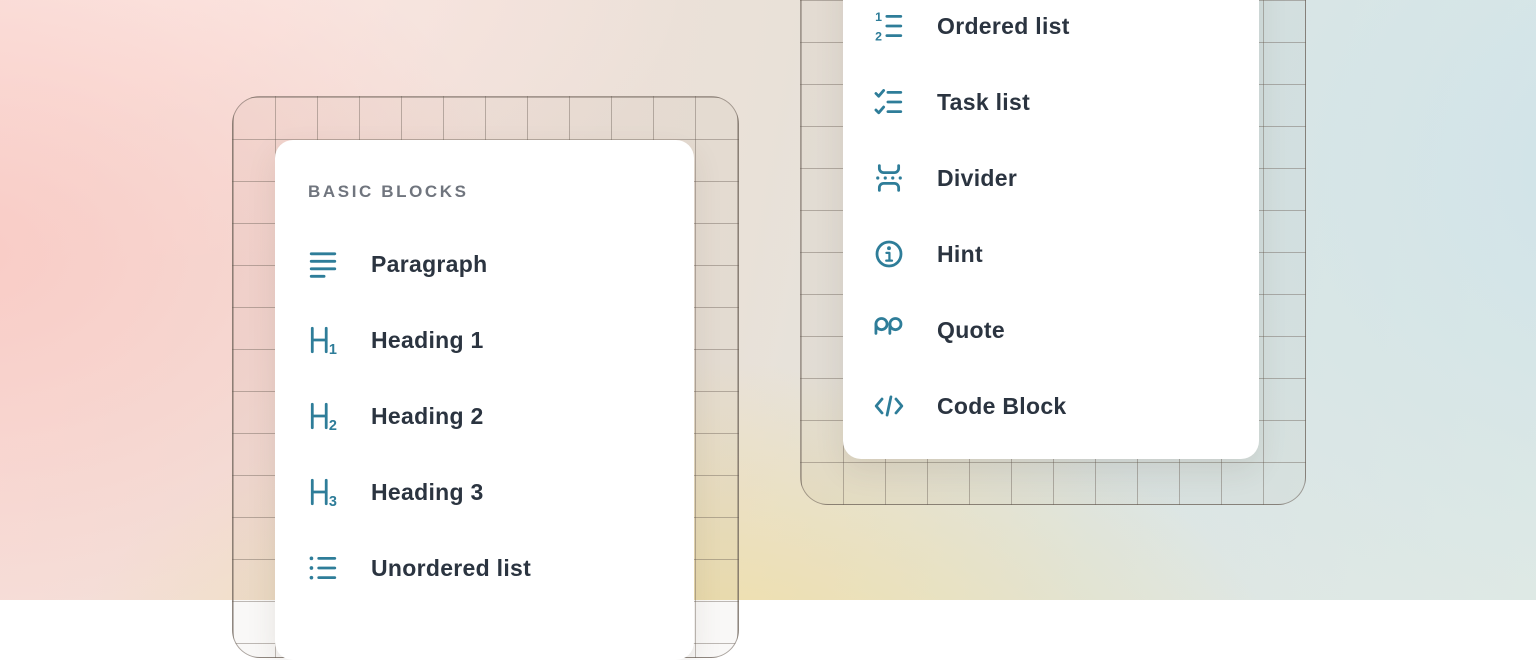 The height and width of the screenshot is (660, 1536). I want to click on task-list-icon, so click(889, 102).